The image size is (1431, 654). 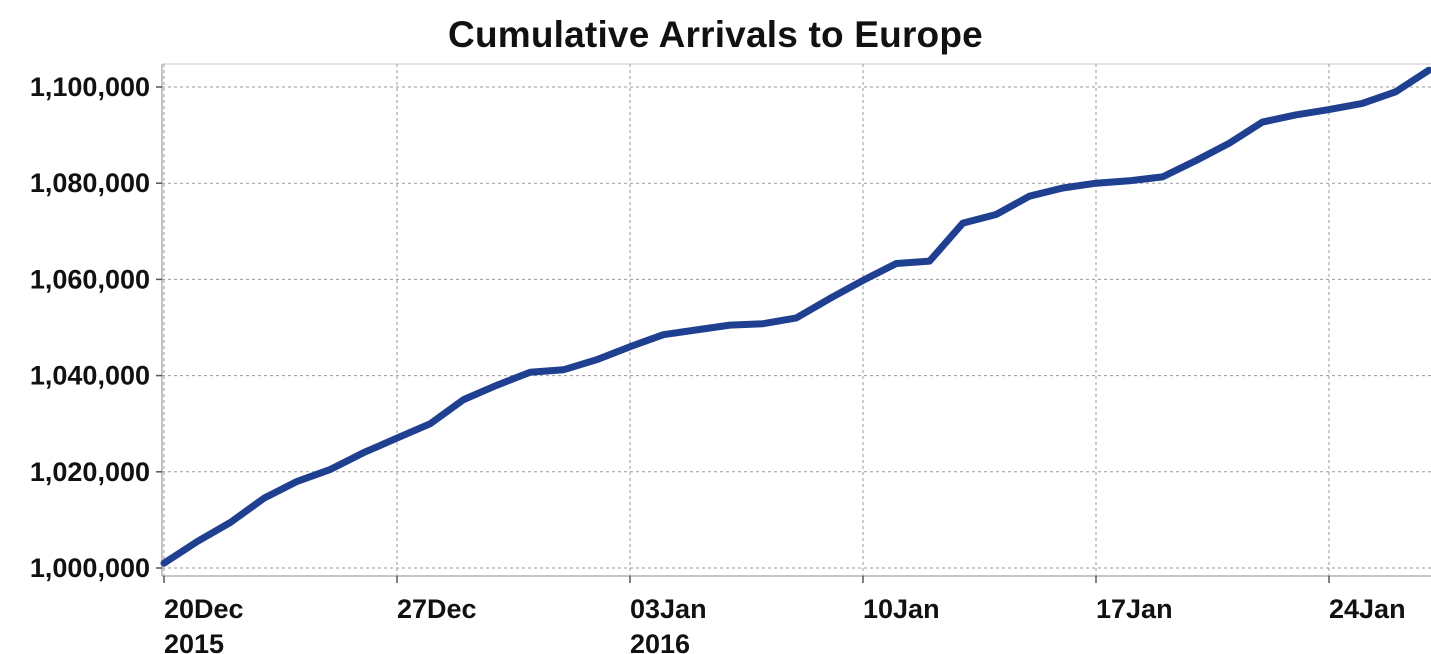 I want to click on x-tick-label: 24Jan, so click(x=1367, y=609).